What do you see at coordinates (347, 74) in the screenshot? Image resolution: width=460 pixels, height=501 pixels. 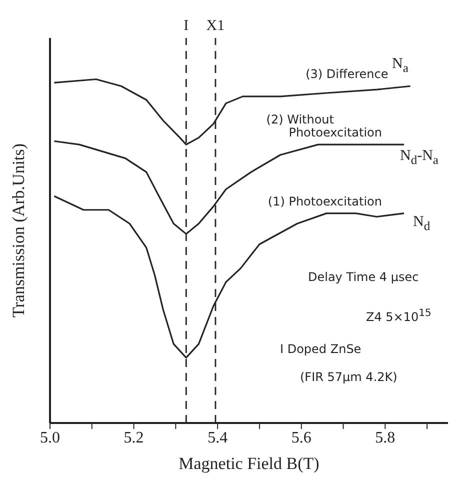 I see `series-label: (3) Difference` at bounding box center [347, 74].